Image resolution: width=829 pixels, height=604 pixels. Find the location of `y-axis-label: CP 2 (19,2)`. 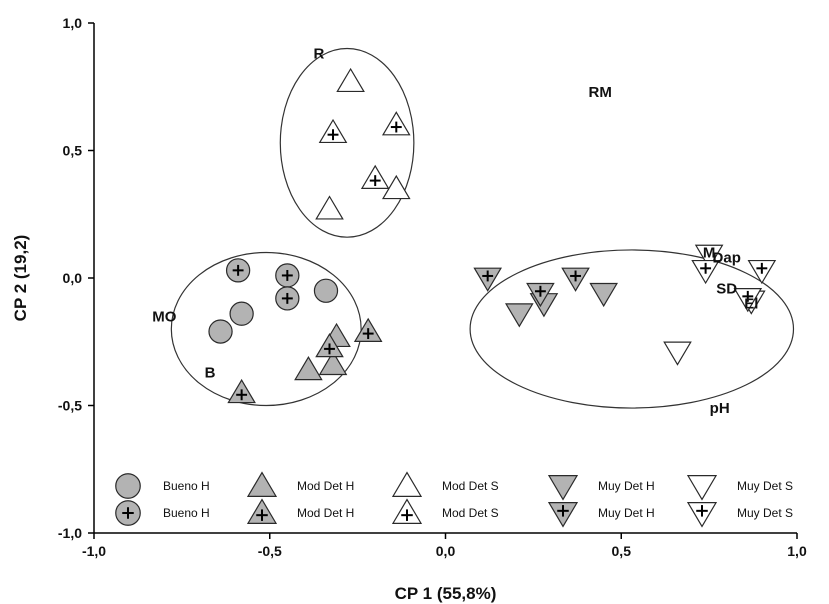

y-axis-label: CP 2 (19,2) is located at coordinates (20, 278).